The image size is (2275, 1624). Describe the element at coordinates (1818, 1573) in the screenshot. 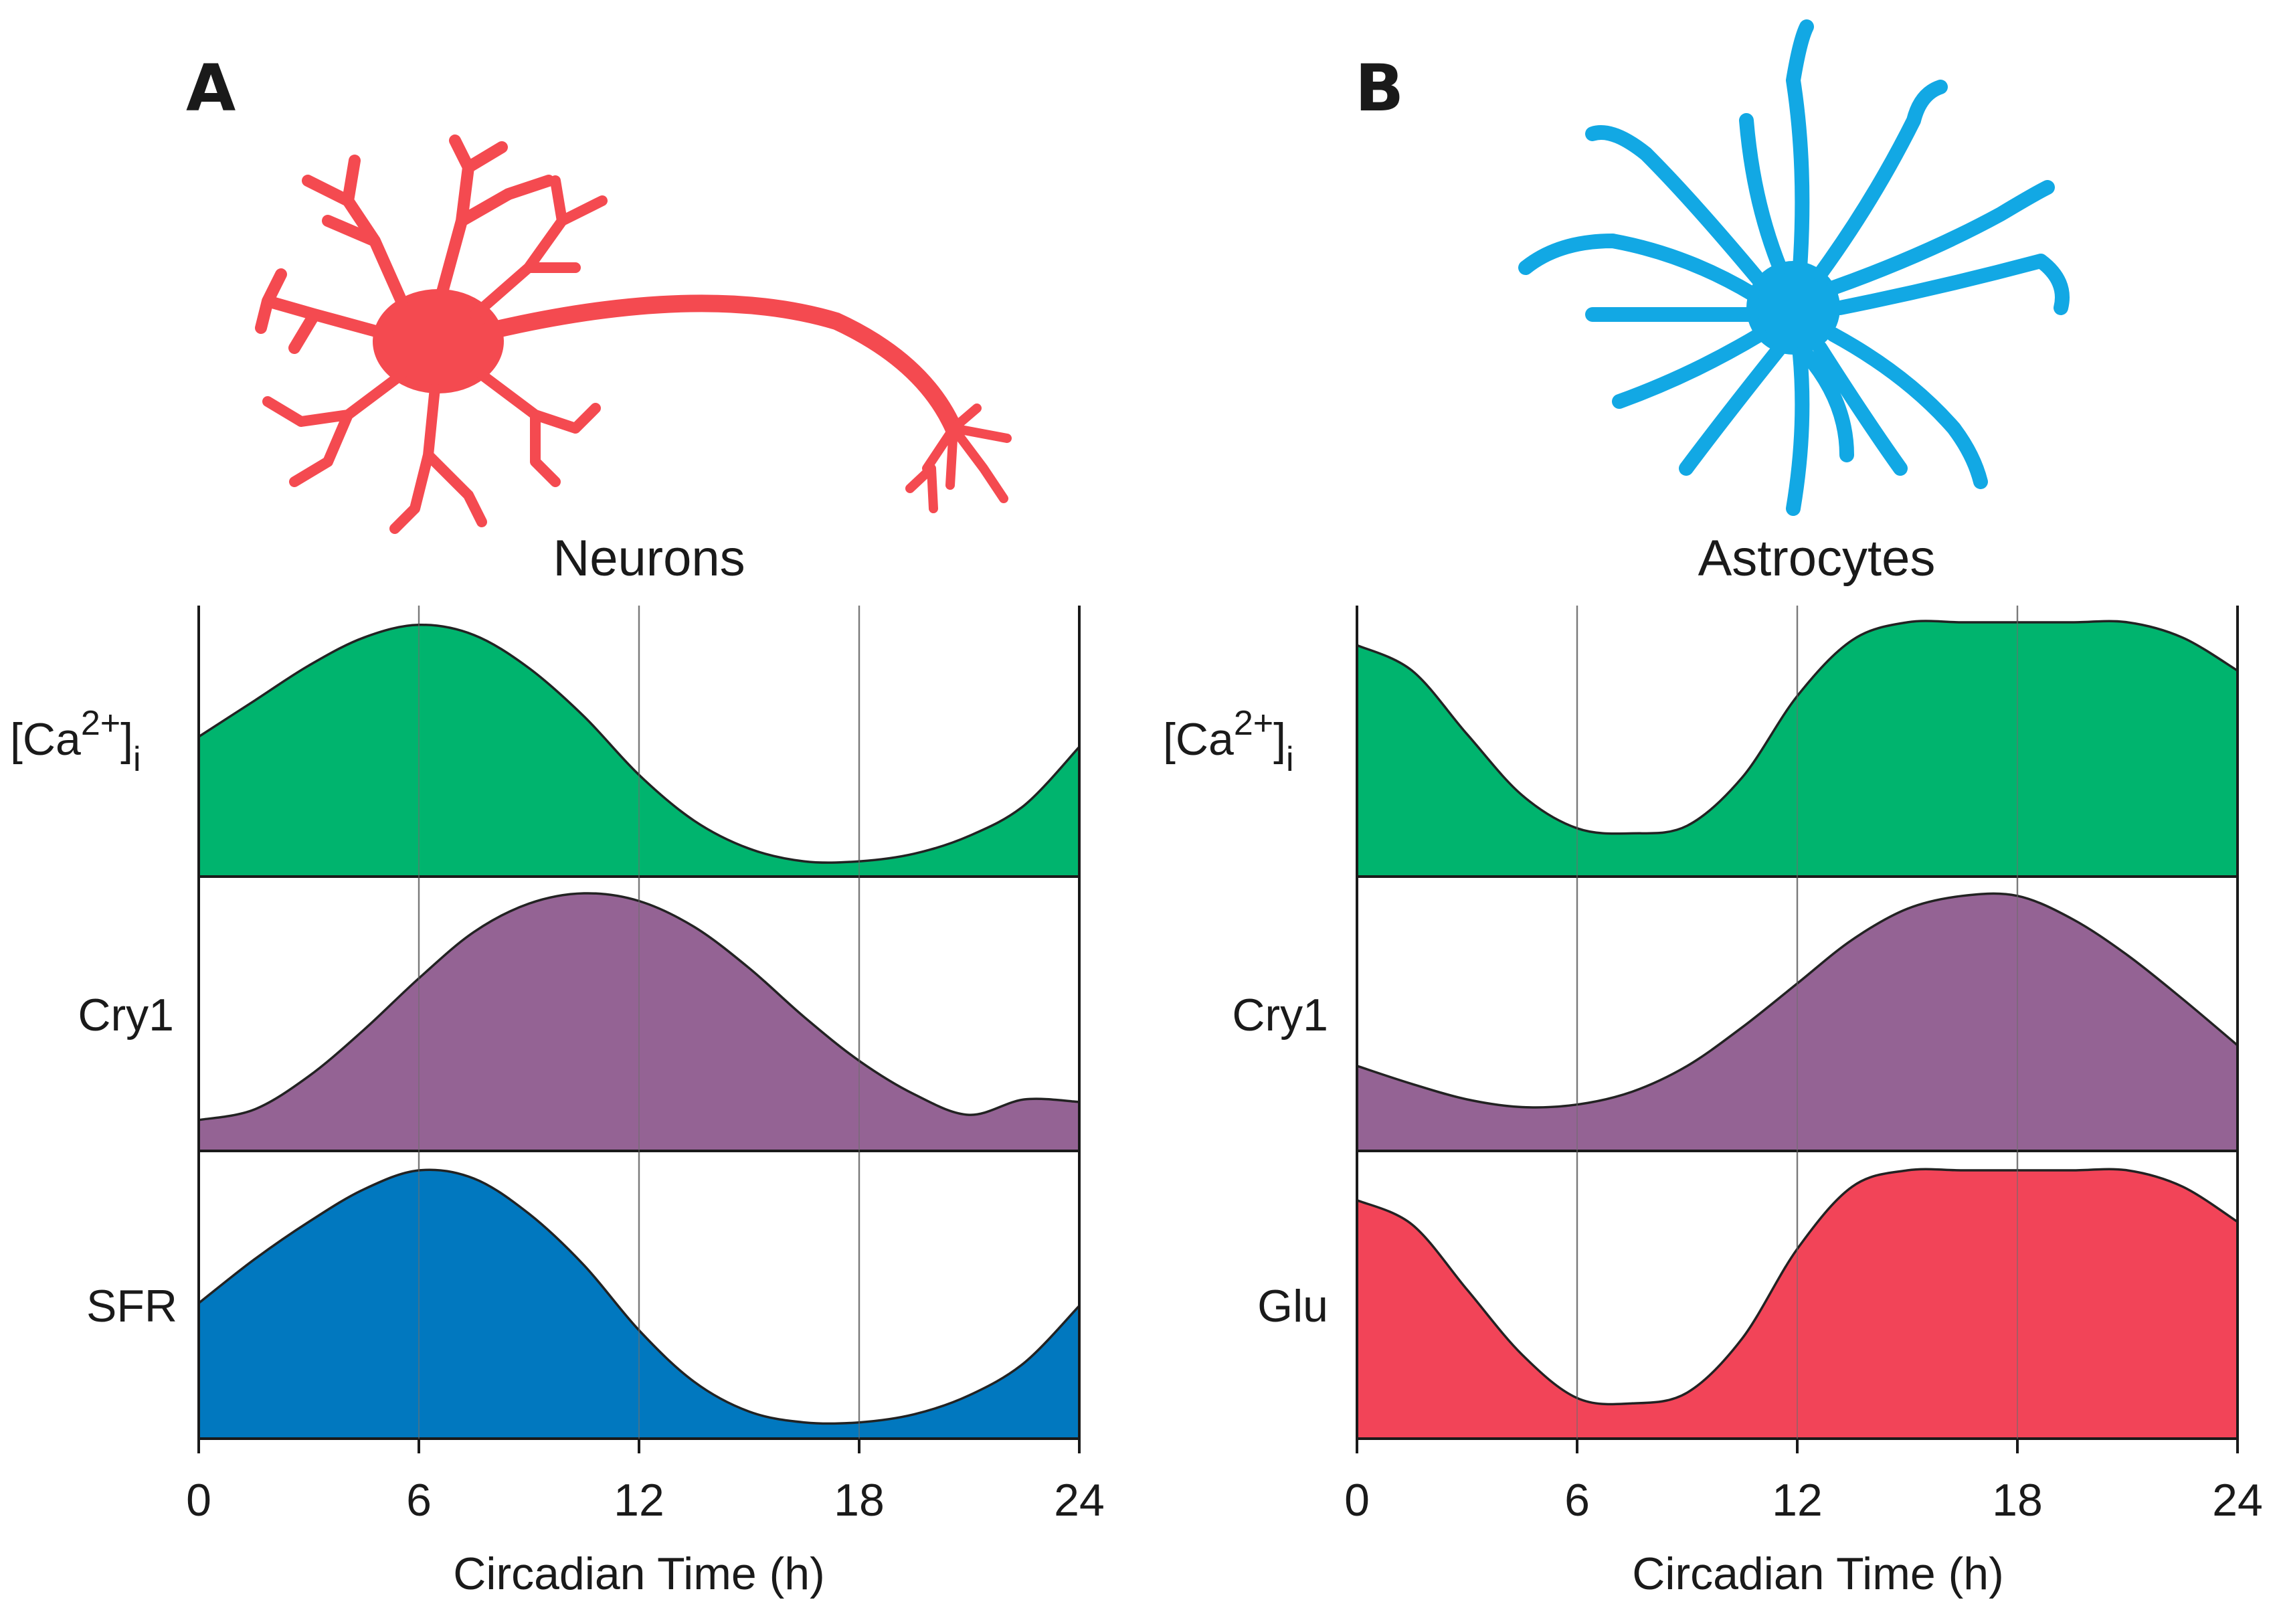

I see `x-axis-title-b: Circadian Time (h)` at that location.